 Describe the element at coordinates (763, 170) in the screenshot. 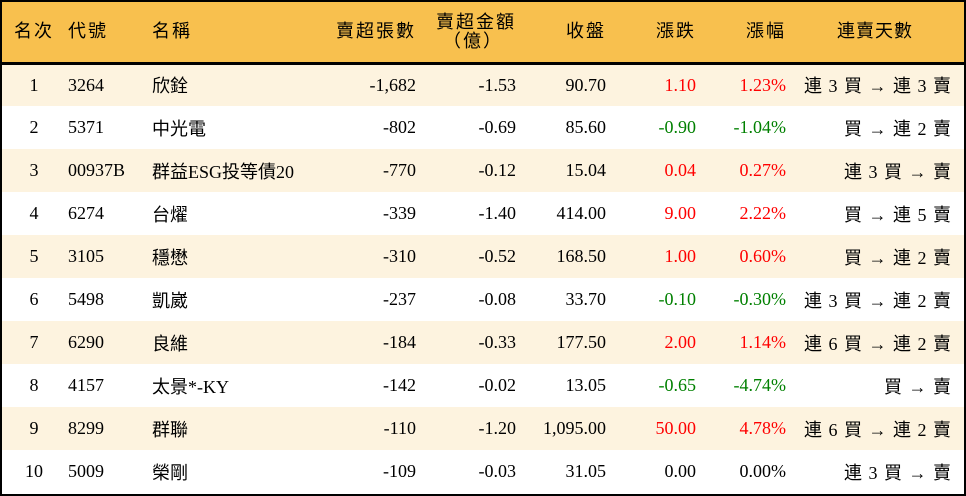

I see `change-pct-cell: 0.27%` at that location.